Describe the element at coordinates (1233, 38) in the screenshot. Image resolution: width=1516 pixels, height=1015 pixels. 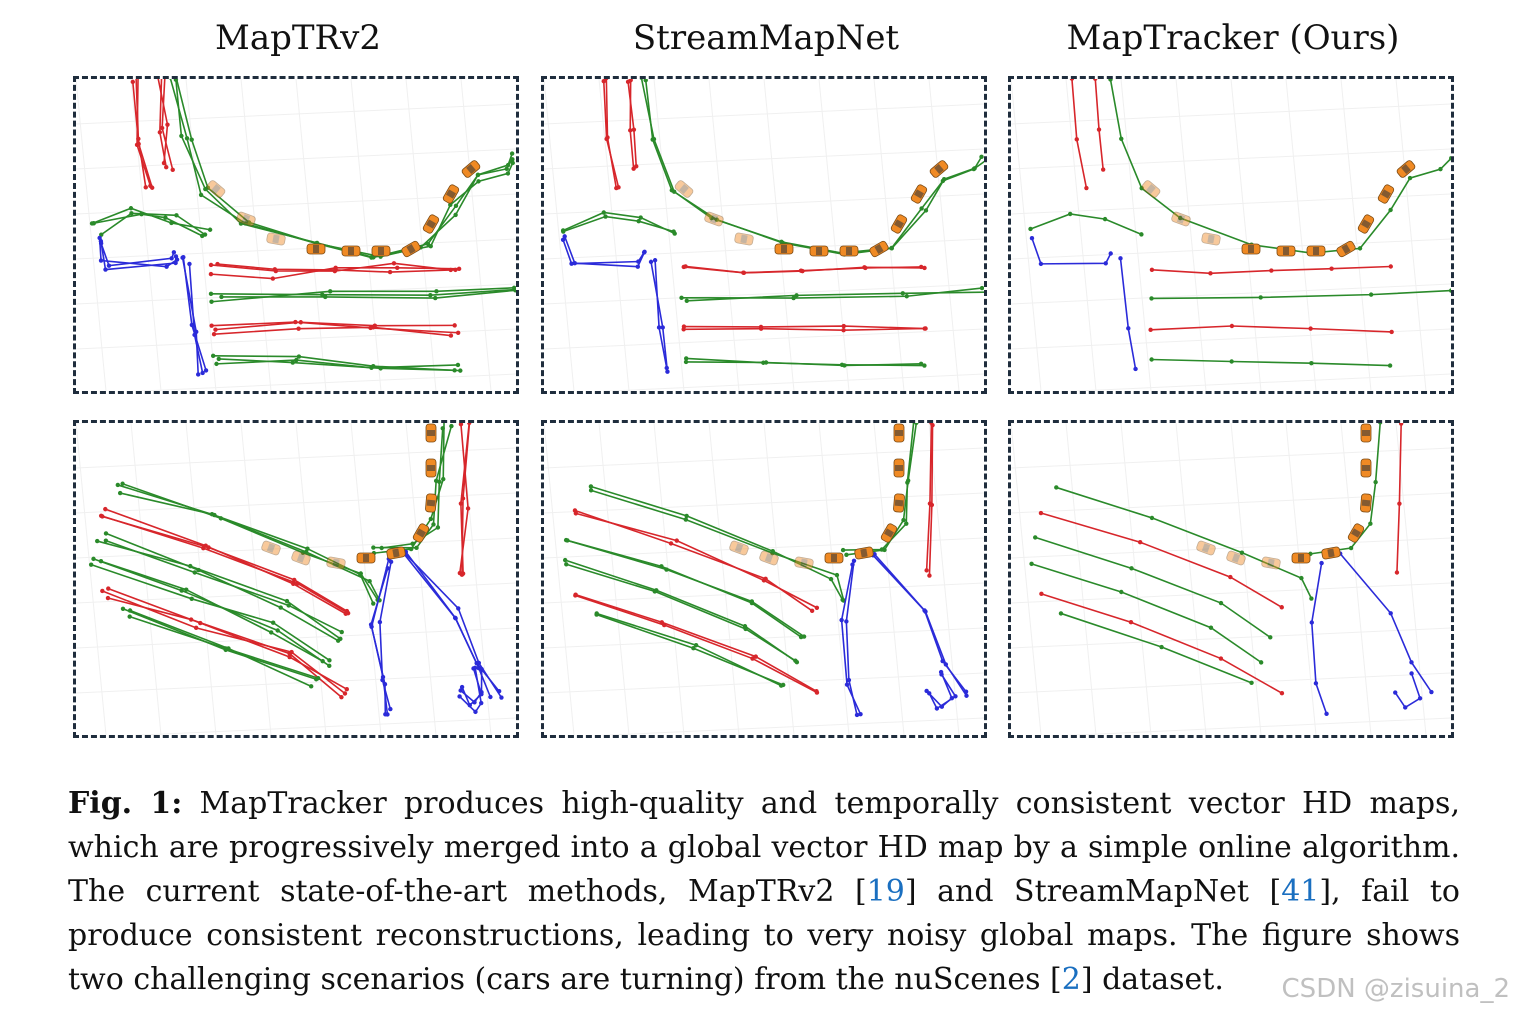
I see `column-title-maptracker: MapTracker (Ours)` at that location.